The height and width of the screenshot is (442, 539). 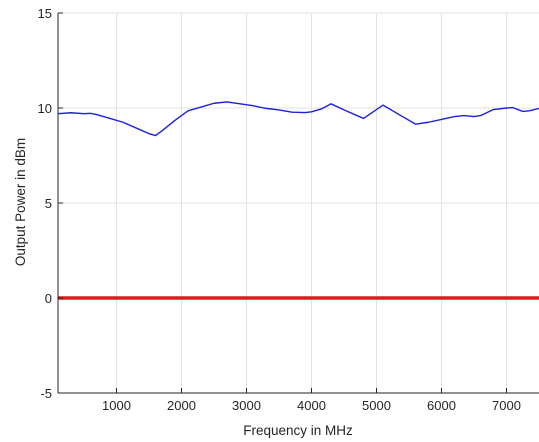 What do you see at coordinates (116, 405) in the screenshot?
I see `x-tick-label: 1000` at bounding box center [116, 405].